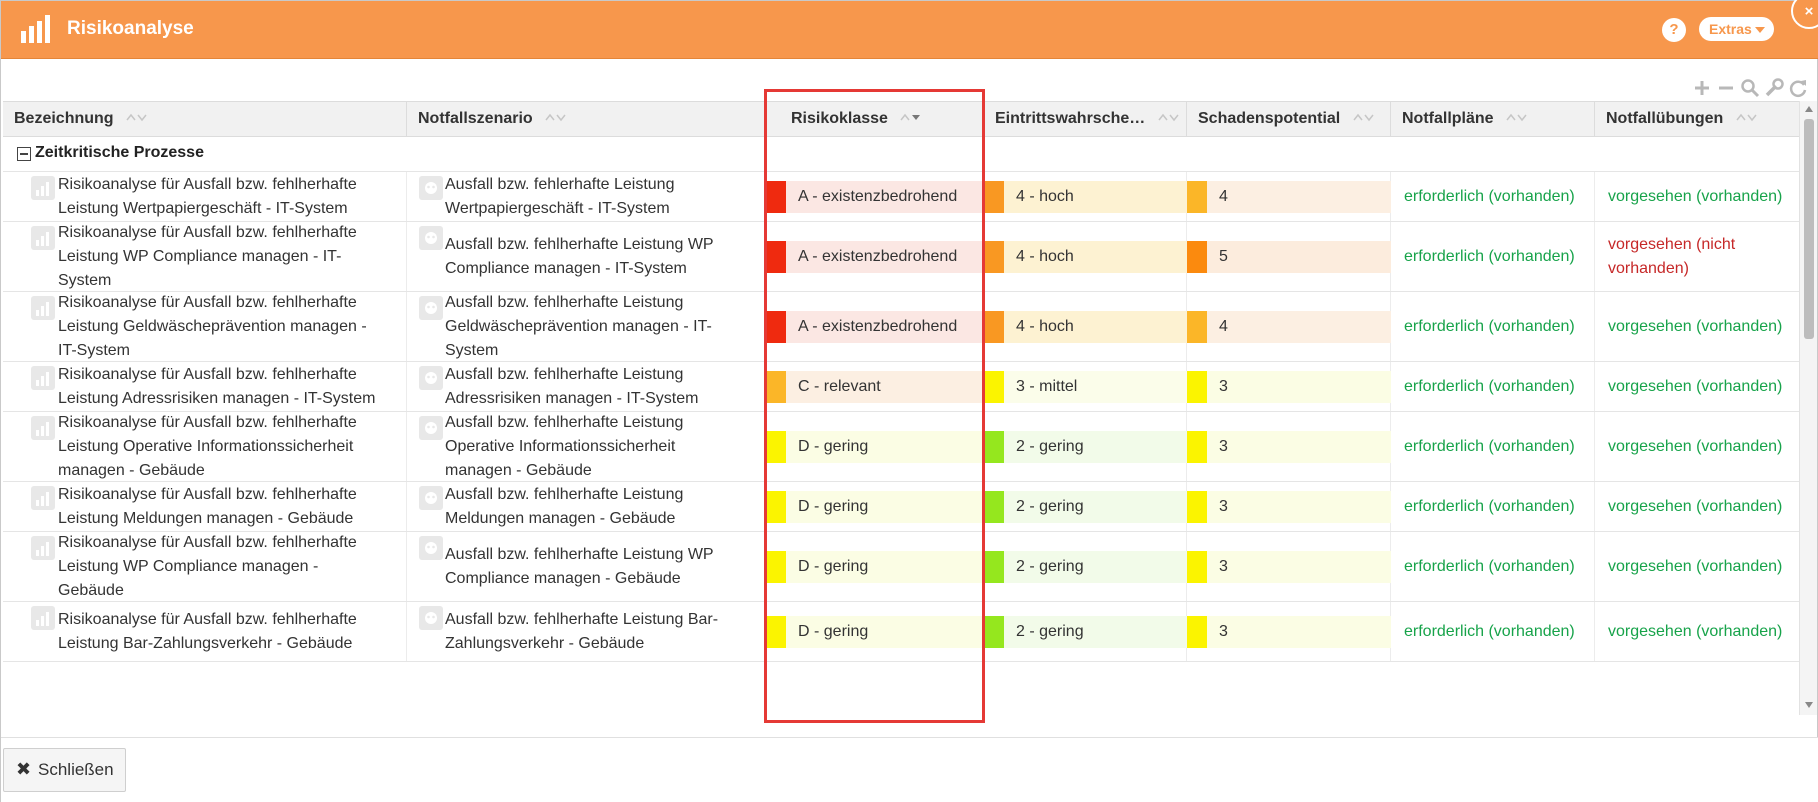 Image resolution: width=1818 pixels, height=802 pixels. Describe the element at coordinates (64, 770) in the screenshot. I see `close-button: ✖ Schließen` at that location.